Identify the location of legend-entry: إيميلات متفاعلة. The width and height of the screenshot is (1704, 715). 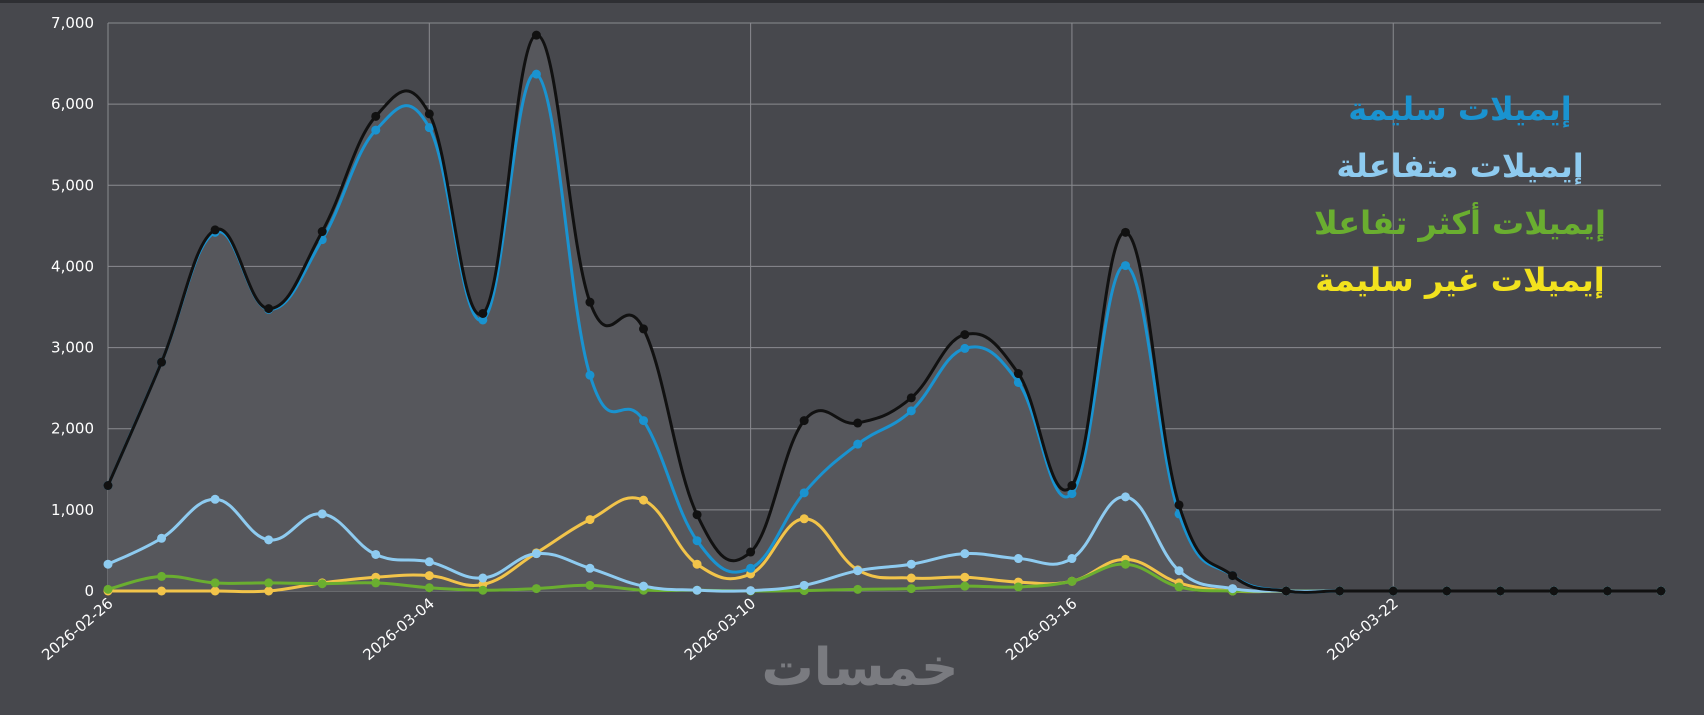
(1459, 166).